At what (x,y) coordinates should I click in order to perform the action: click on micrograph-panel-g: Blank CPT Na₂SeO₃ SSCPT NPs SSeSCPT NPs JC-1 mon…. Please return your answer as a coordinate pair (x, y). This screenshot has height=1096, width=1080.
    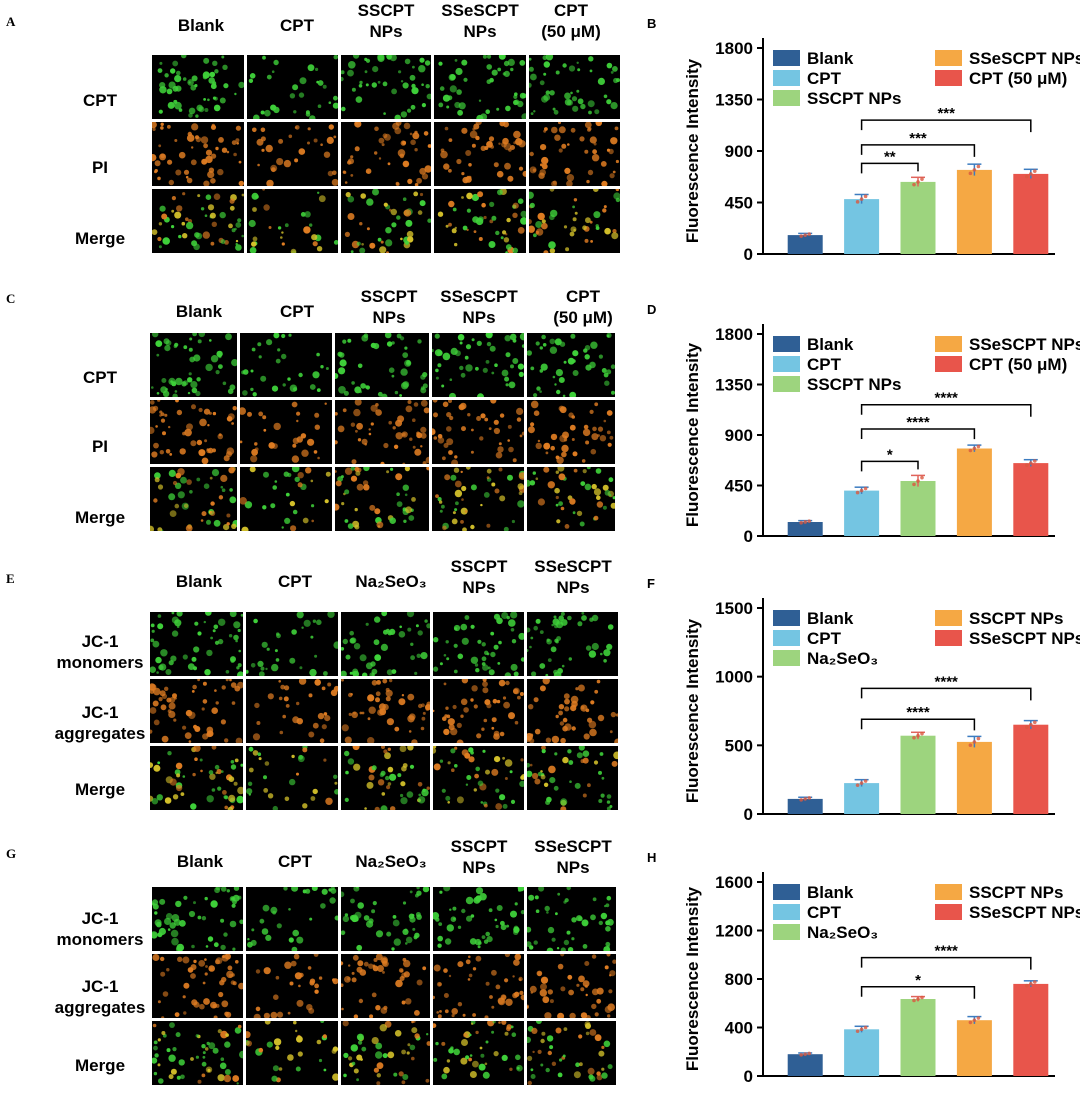
    Looking at the image, I should click on (339, 960).